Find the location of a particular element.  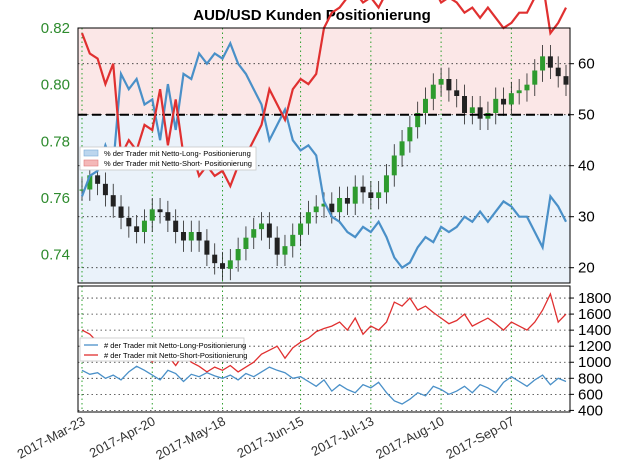

lower-right-tick-label: 1200 is located at coordinates (594, 346).